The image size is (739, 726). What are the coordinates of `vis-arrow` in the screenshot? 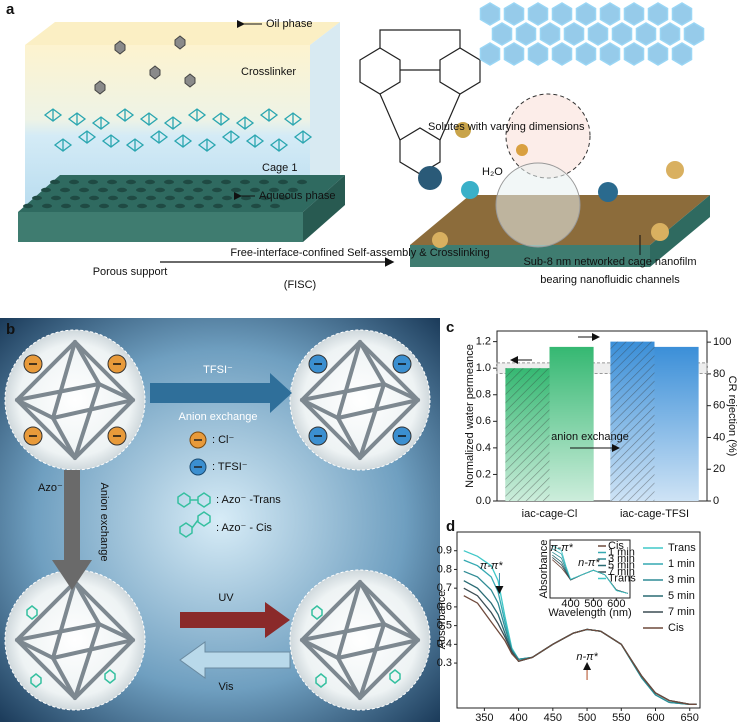 It's located at (235, 660).